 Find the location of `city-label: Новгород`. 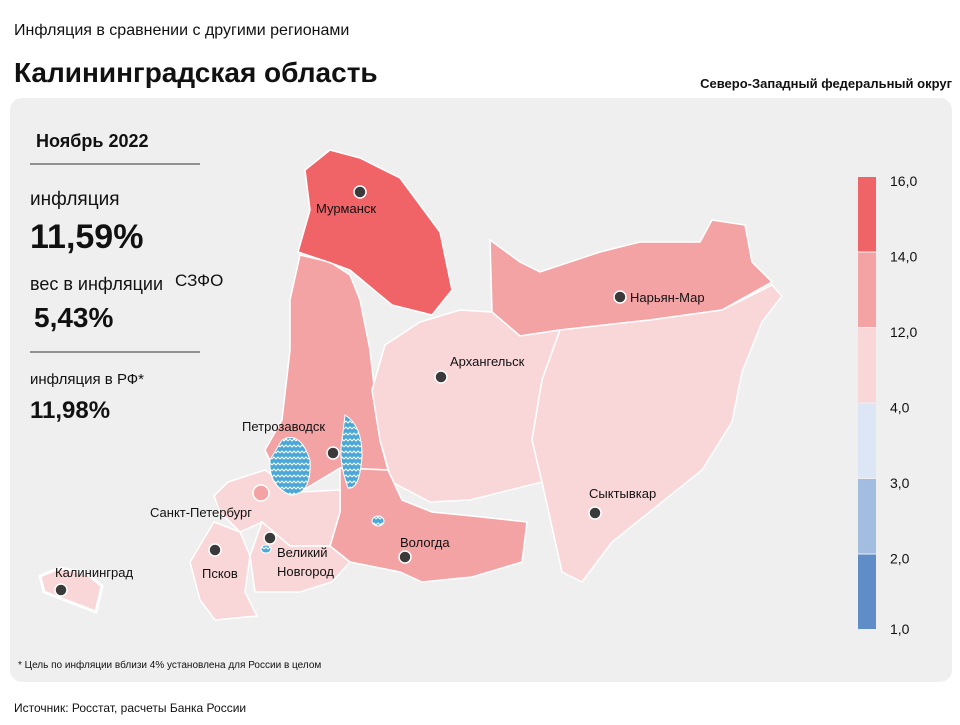

city-label: Новгород is located at coordinates (305, 571).